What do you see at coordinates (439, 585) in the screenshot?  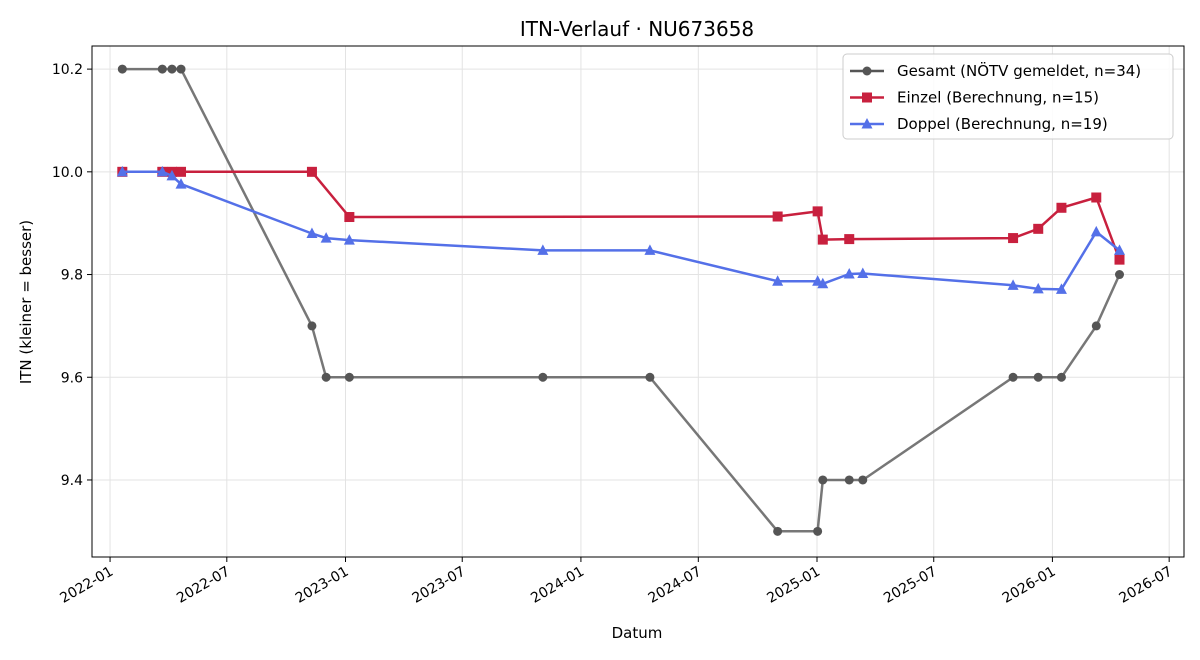 I see `x-tick-label: 2023-07` at bounding box center [439, 585].